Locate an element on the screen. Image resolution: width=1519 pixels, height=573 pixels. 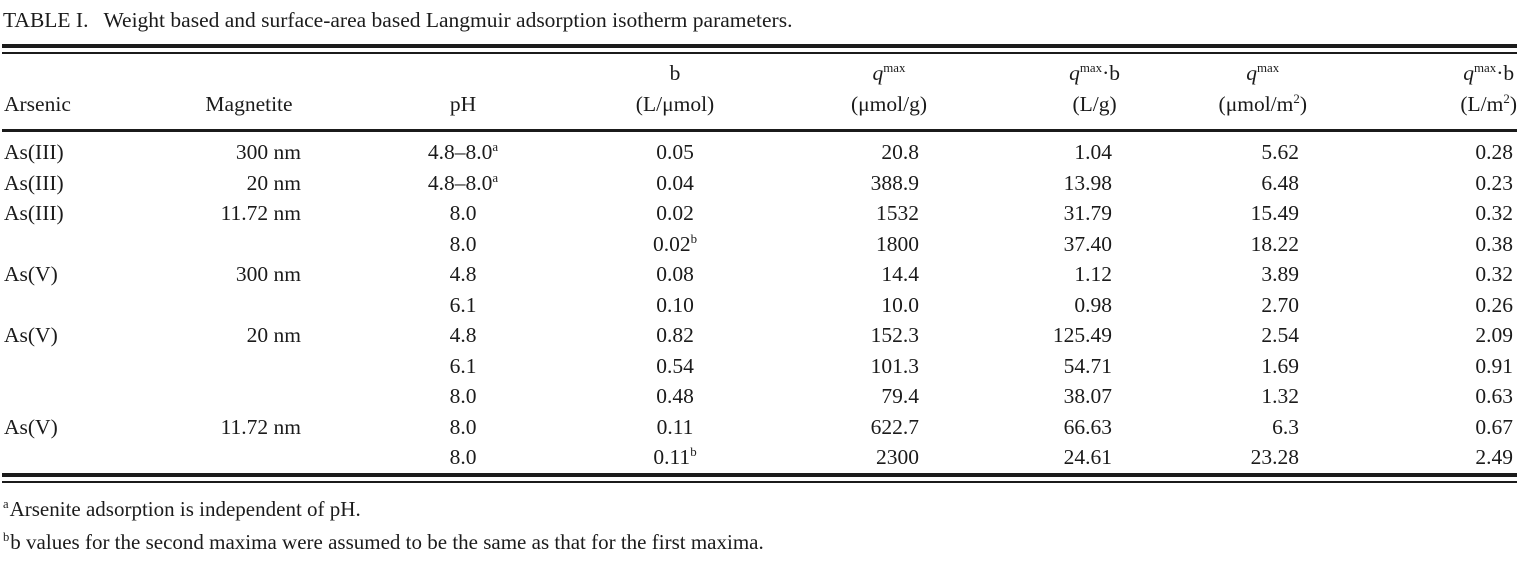
ph-value: 4.8 is located at coordinates (463, 274).